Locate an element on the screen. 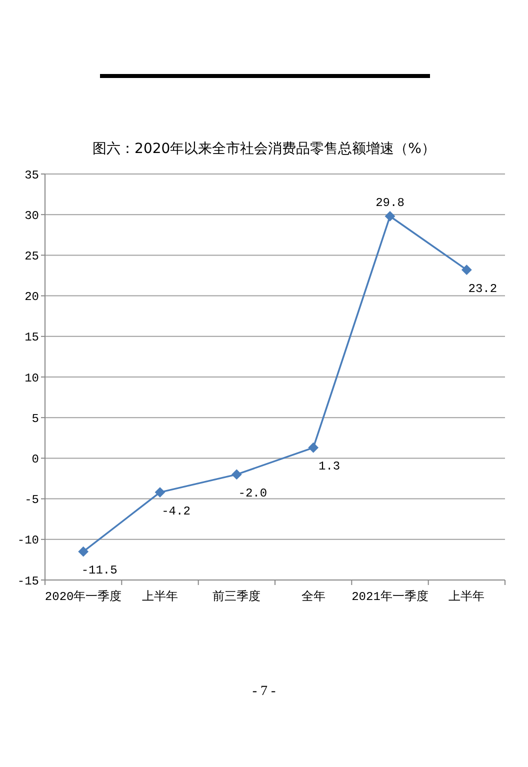 This screenshot has width=528, height=767. y-tick-label: 0 is located at coordinates (35, 459).